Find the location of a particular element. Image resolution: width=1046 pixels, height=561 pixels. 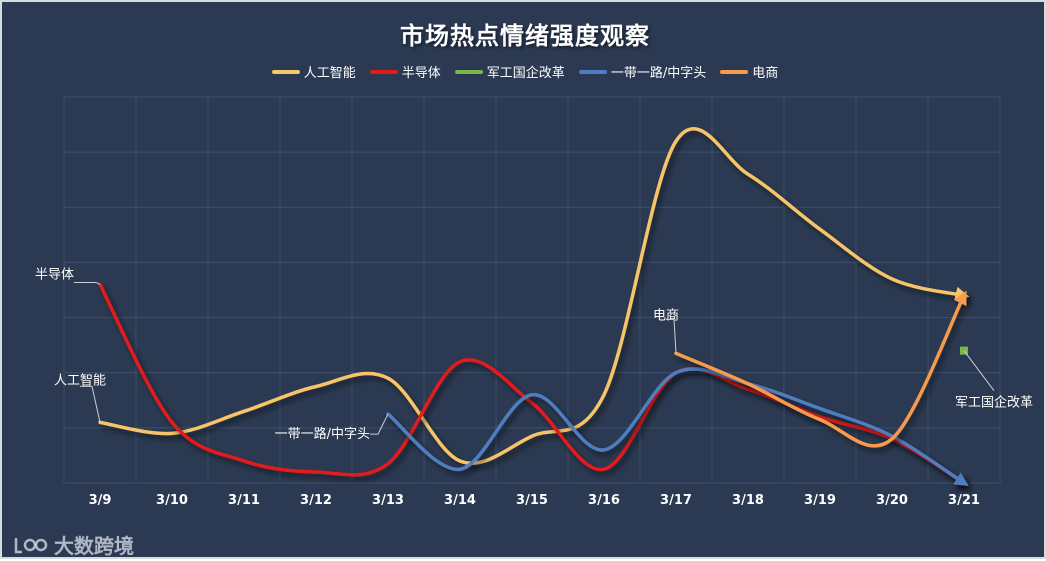

x-tick-label: 3/17 is located at coordinates (676, 500).